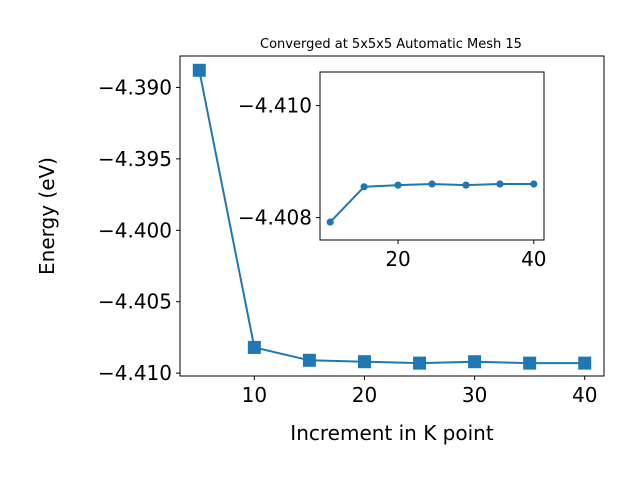 This screenshot has width=640, height=480. Describe the element at coordinates (584, 395) in the screenshot. I see `main-x-tick-label: 40` at that location.